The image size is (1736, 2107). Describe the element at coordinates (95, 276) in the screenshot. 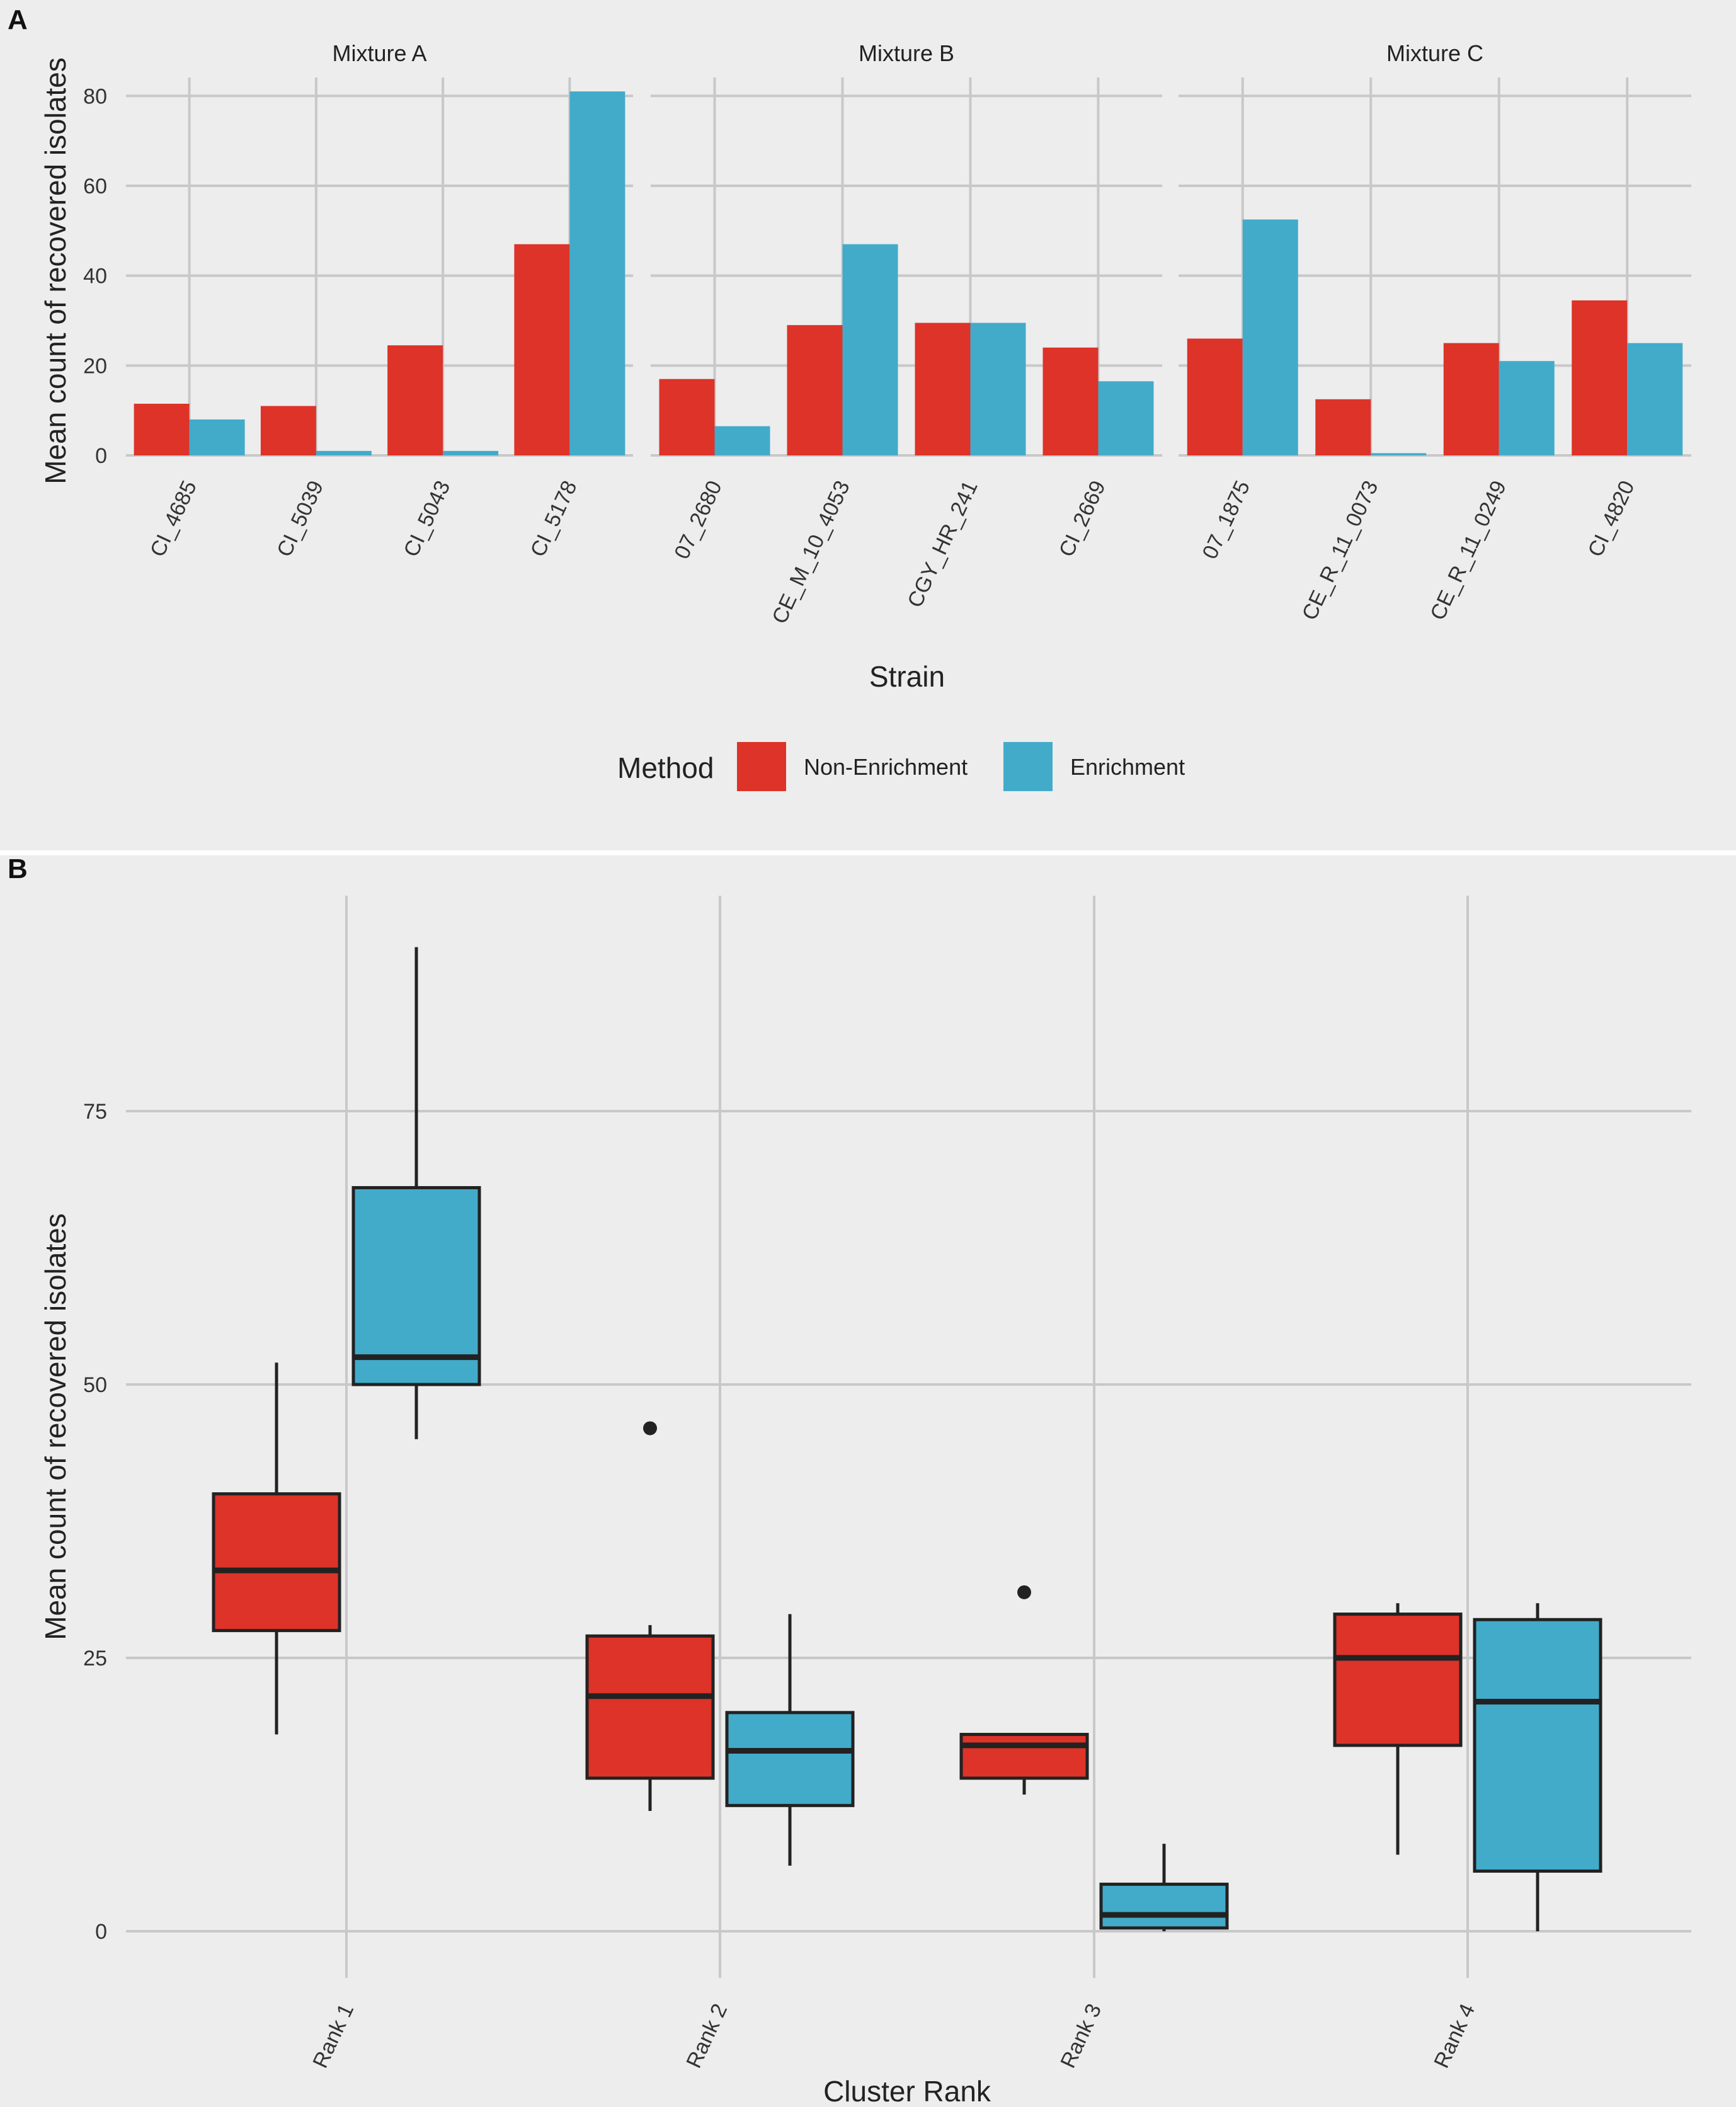

I see `panel-a-y-tick-label: 40` at that location.